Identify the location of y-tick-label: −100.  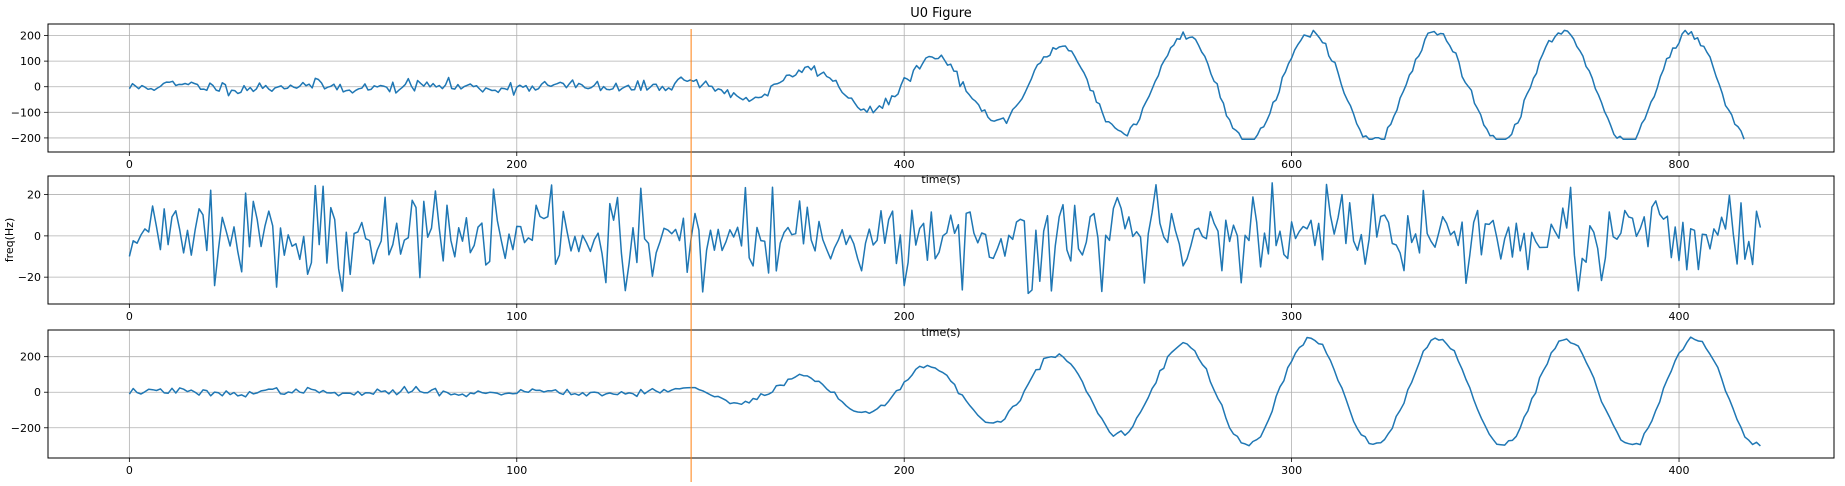
(26, 112).